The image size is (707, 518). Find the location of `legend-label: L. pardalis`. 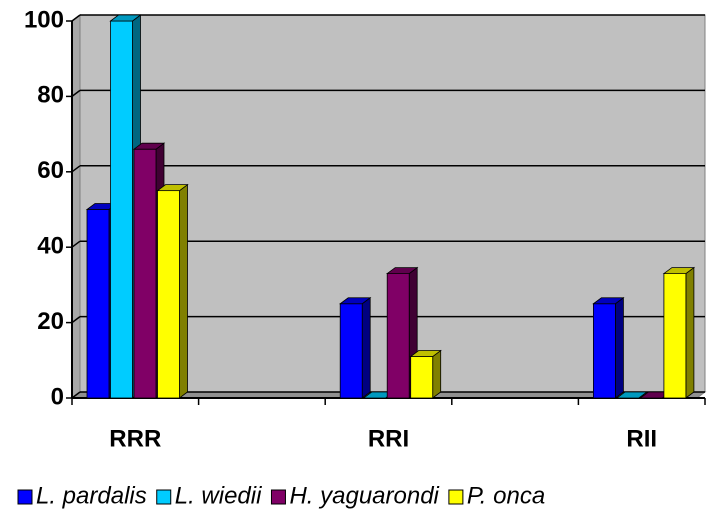

legend-label: L. pardalis is located at coordinates (91, 495).